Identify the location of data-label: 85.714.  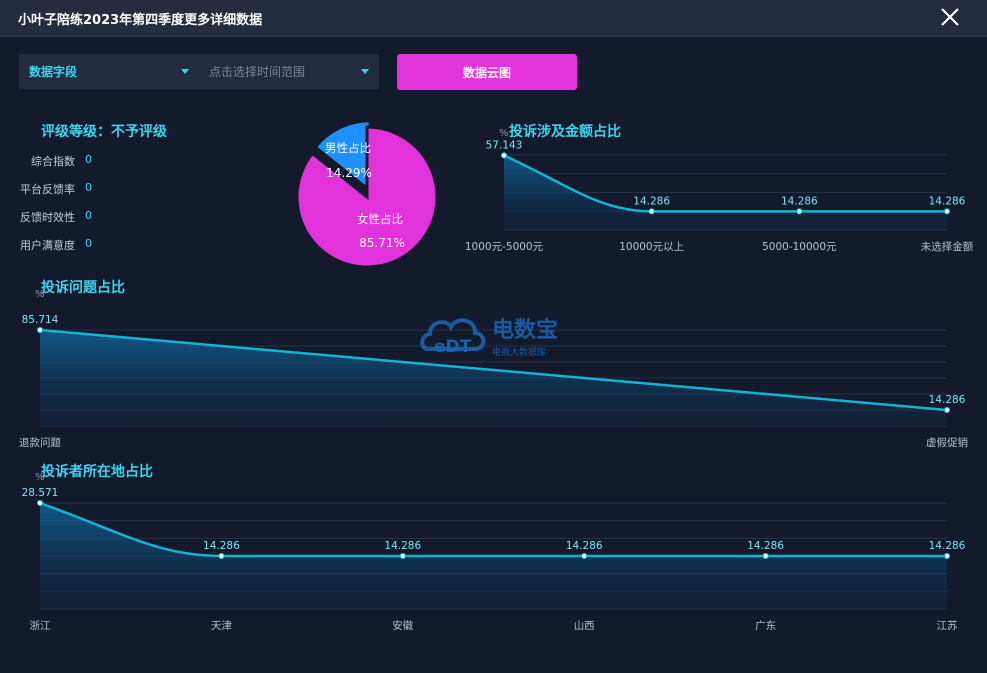
(40, 320).